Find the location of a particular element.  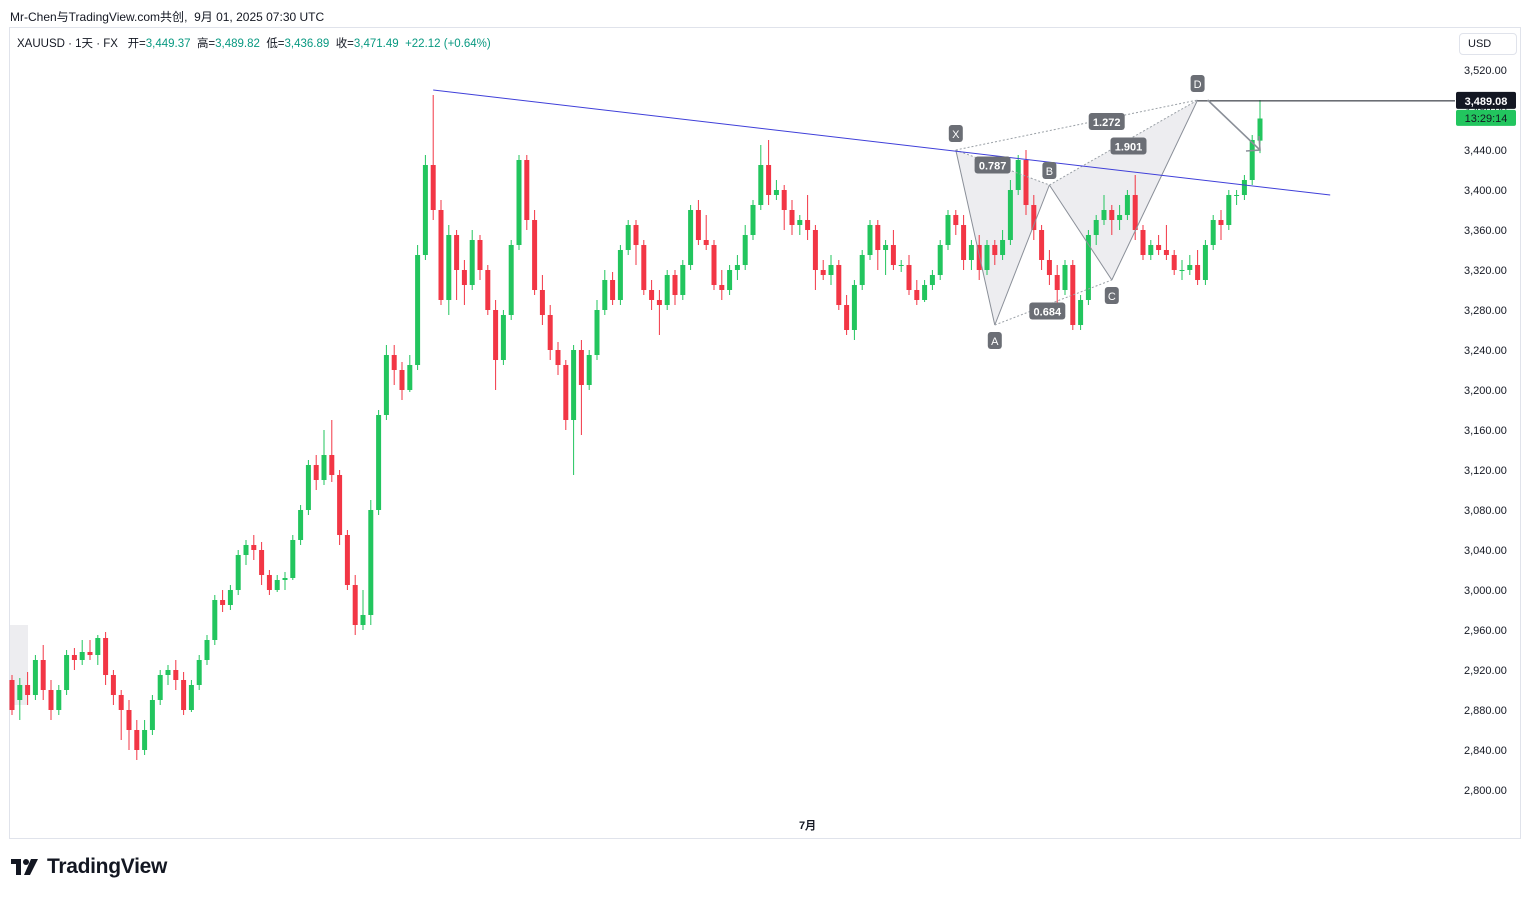

y-tick-label: 3,440.00 is located at coordinates (1485, 151).